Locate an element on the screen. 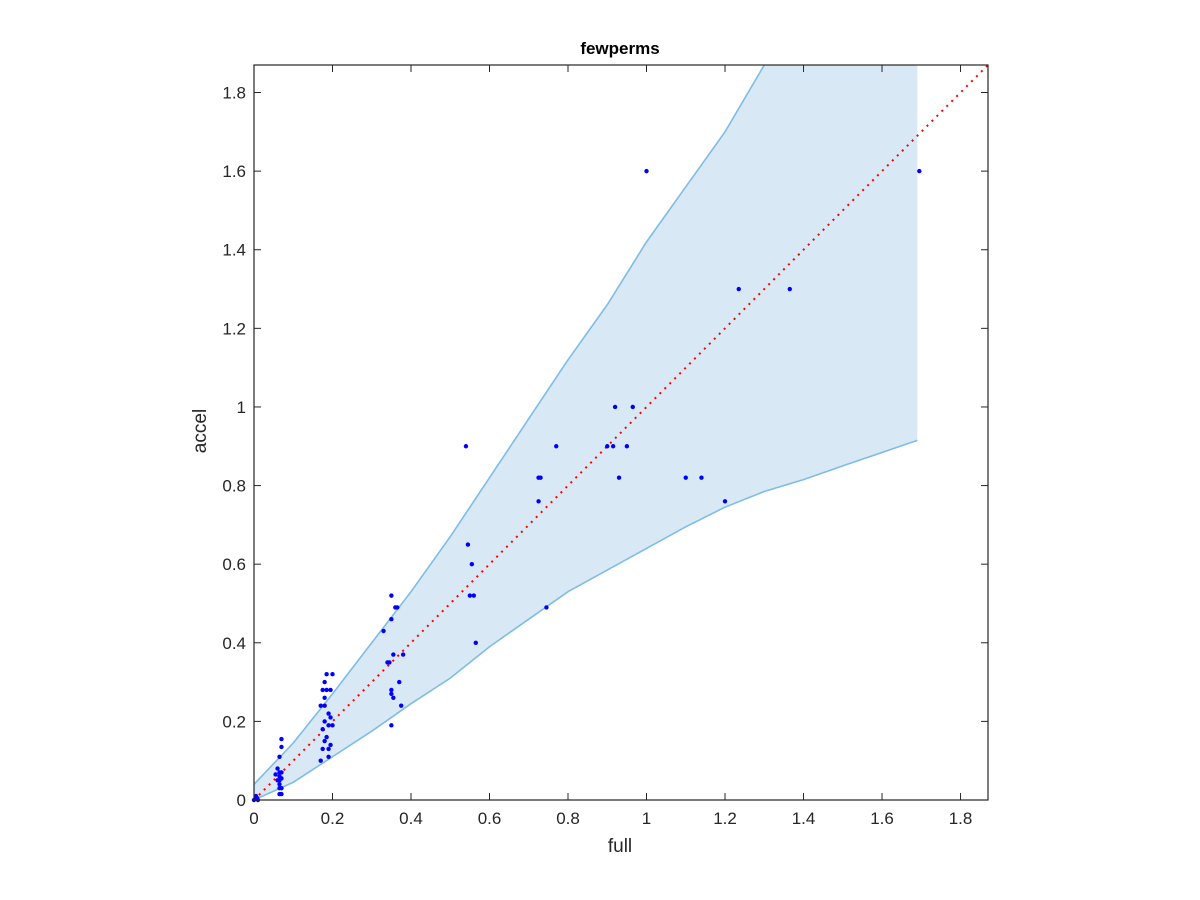 Image resolution: width=1200 pixels, height=900 pixels. x-tick-label: 1.2 is located at coordinates (725, 818).